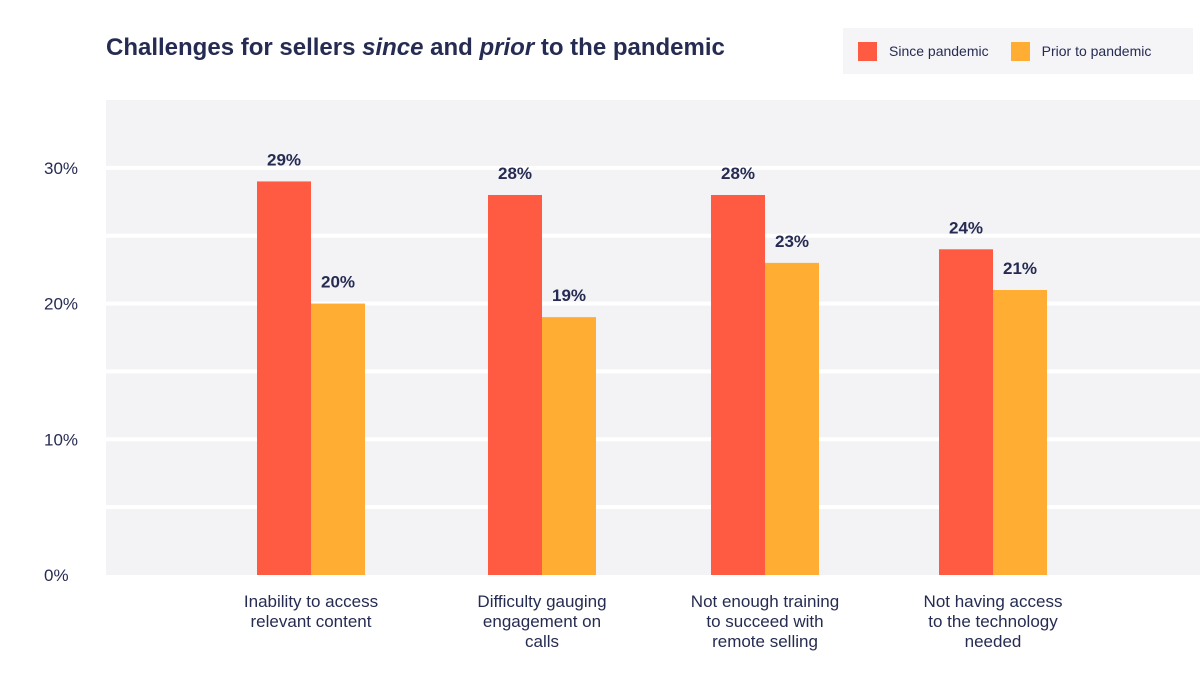  What do you see at coordinates (939, 51) in the screenshot?
I see `legend-label-since: Since pandemic` at bounding box center [939, 51].